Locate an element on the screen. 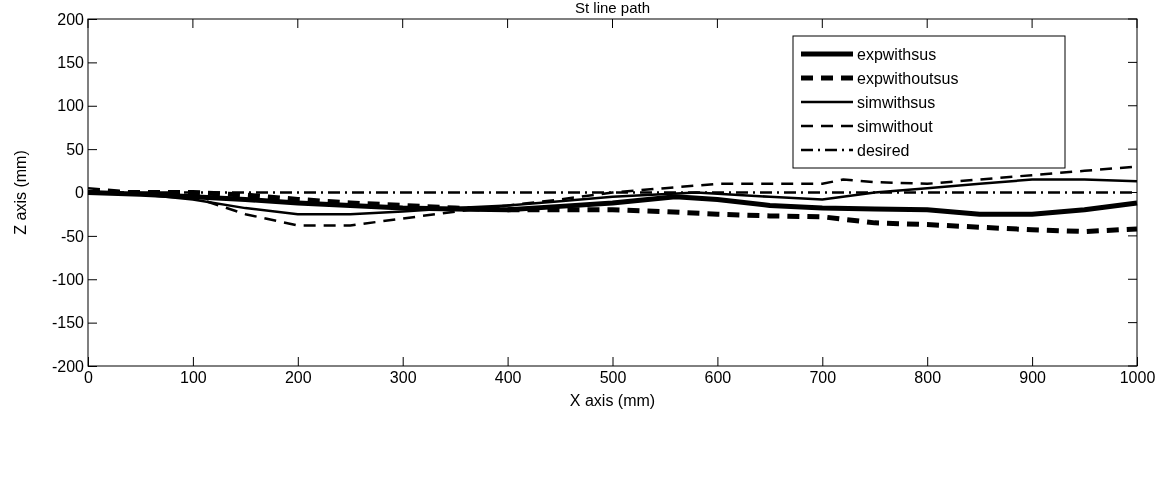 The width and height of the screenshot is (1169, 478). x-tick-label: 800 is located at coordinates (928, 378).